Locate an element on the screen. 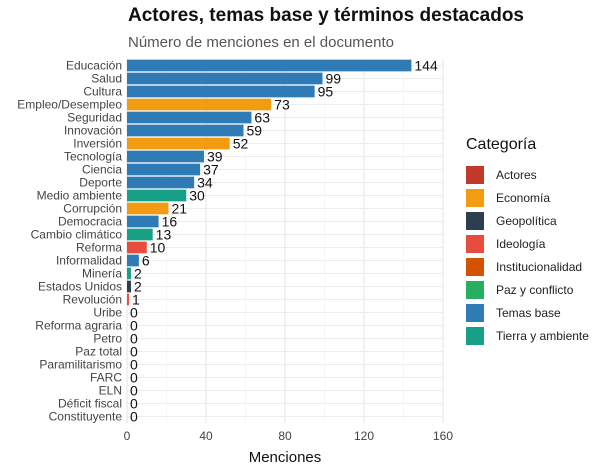 The image size is (613, 471). category-tick-label: Cambio climático is located at coordinates (77, 235).